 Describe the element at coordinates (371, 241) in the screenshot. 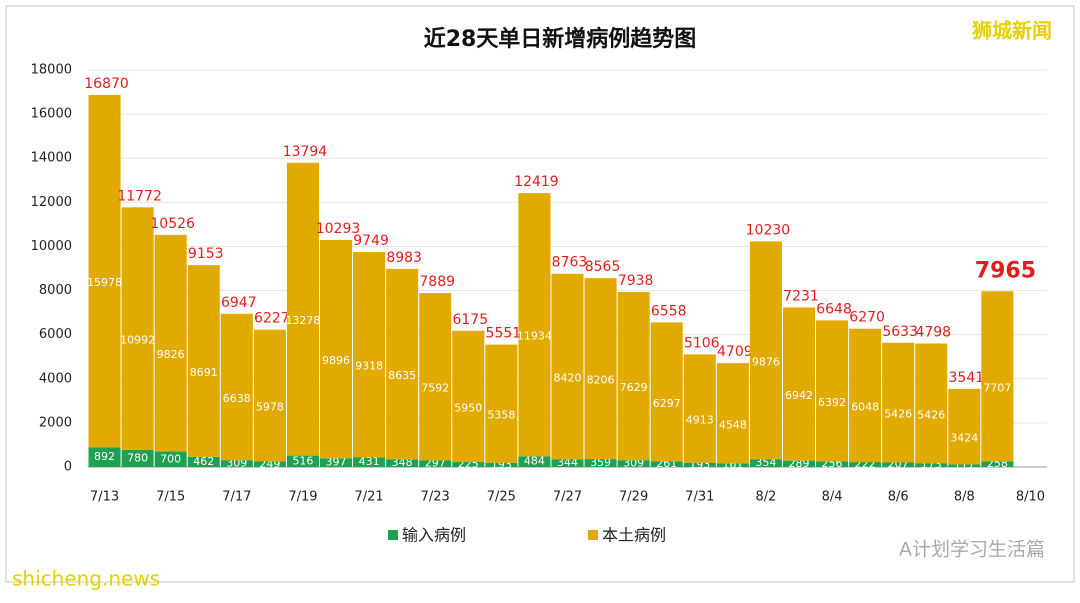

I see `total-label: 9749` at that location.